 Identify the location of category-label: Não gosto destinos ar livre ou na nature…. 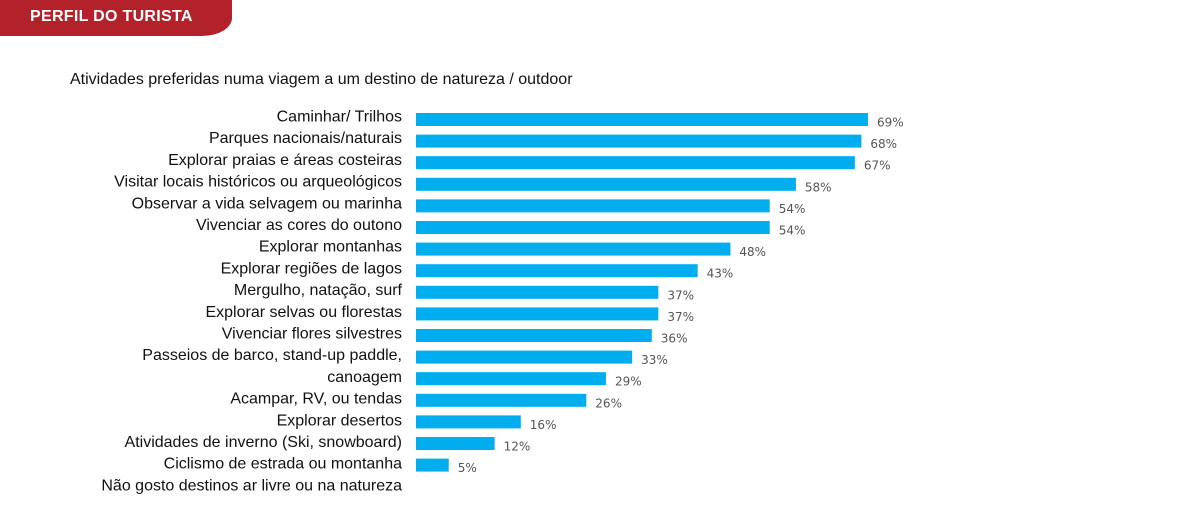
(251, 485).